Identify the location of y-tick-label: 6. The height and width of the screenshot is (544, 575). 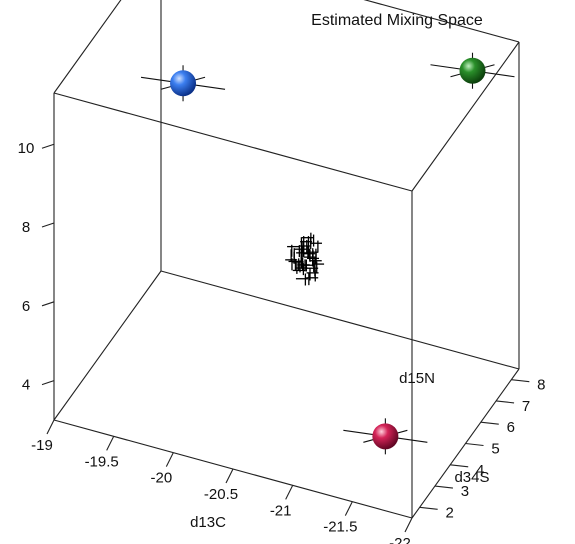
(511, 427).